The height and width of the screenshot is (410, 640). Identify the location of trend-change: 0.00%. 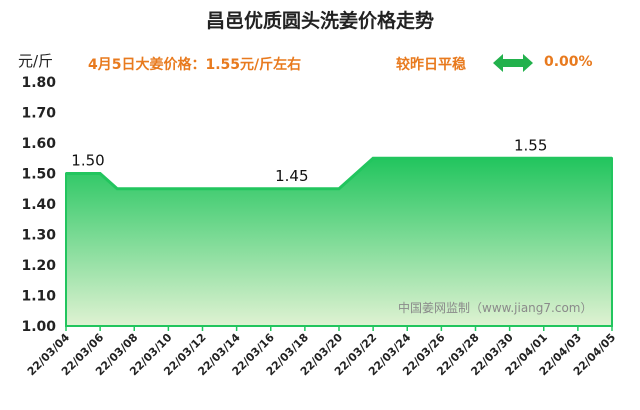
(568, 62).